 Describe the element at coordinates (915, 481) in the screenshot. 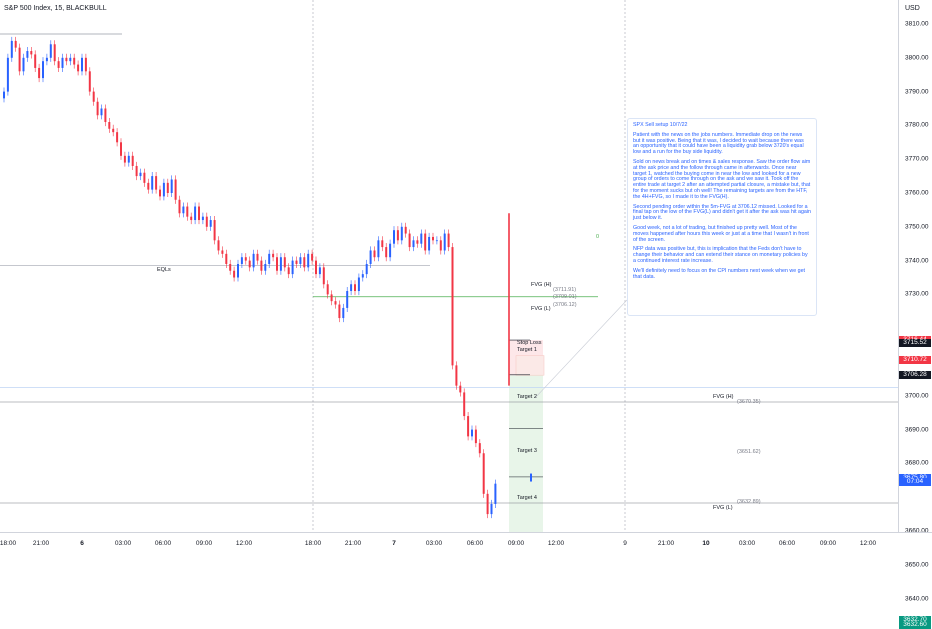

I see `price-badge: 07:04` at that location.